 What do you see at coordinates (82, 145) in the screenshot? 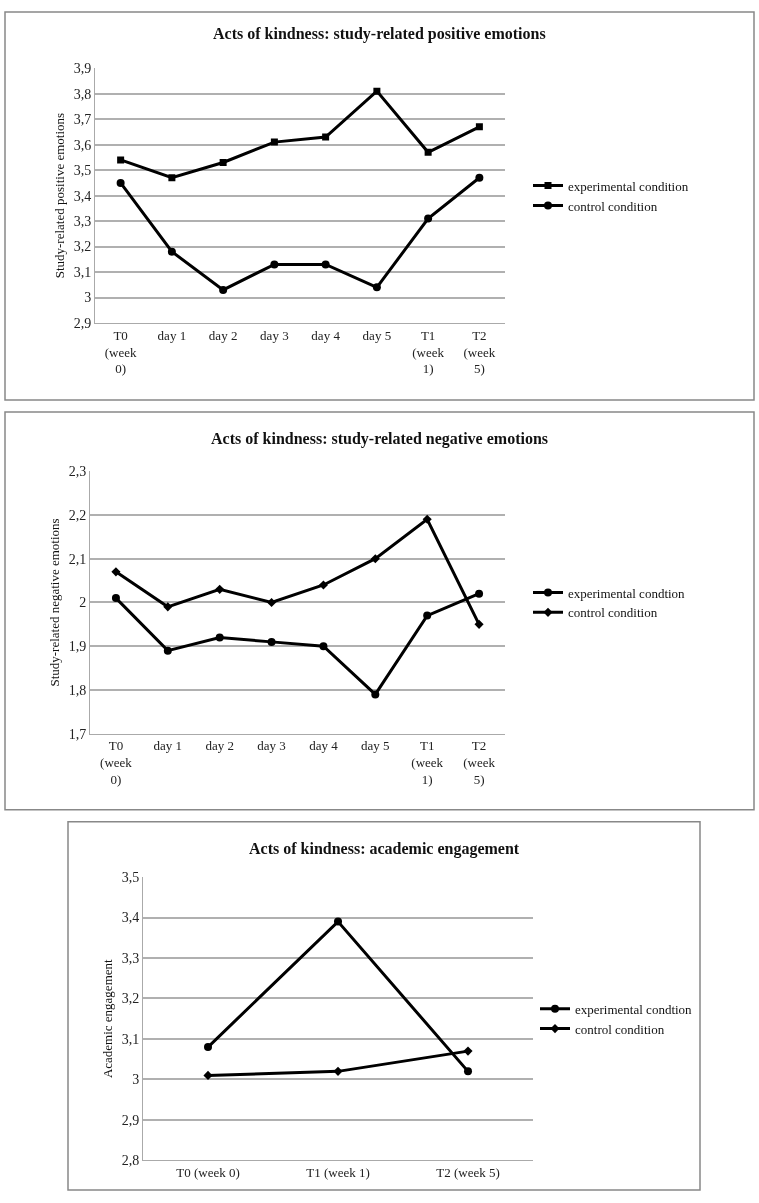
I see `y-tick-label: 3,6` at bounding box center [82, 145].